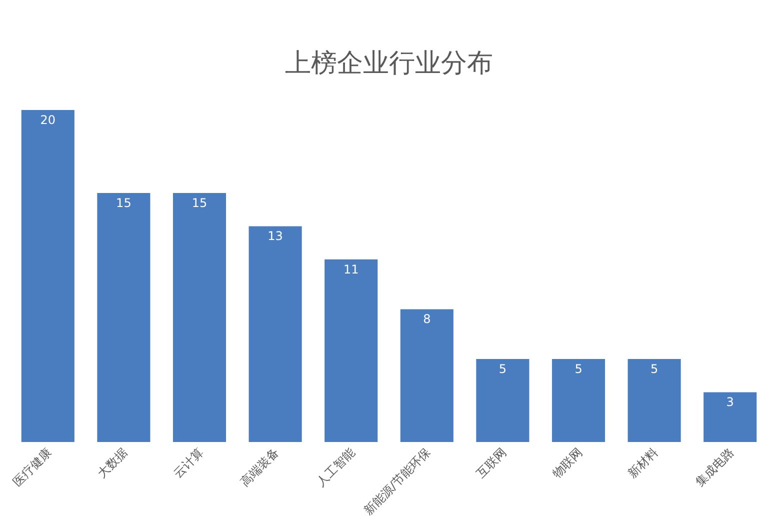 The width and height of the screenshot is (778, 532). Describe the element at coordinates (336, 467) in the screenshot. I see `x-tick-label: 人工智能` at that location.